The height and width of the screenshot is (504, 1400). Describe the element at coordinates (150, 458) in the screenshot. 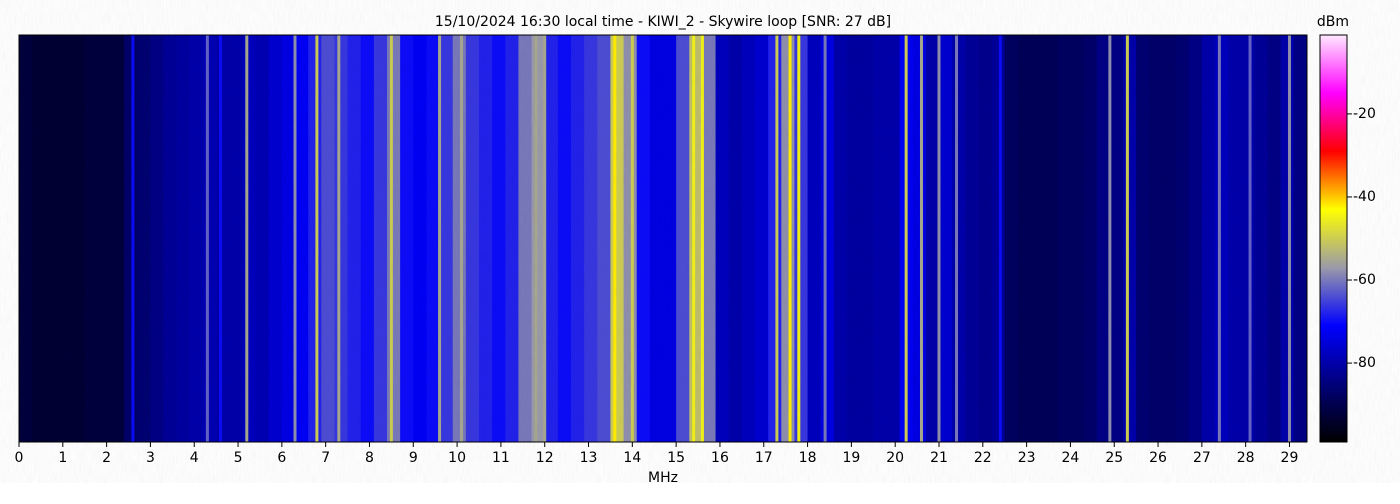

I see `x-tick-label: 3` at that location.